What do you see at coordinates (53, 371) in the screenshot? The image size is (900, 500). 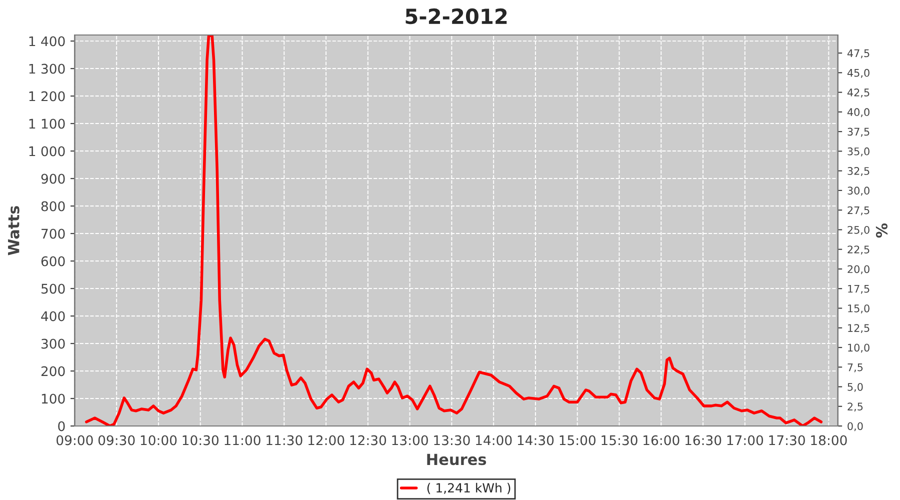 I see `y-tick-label: 200` at bounding box center [53, 371].